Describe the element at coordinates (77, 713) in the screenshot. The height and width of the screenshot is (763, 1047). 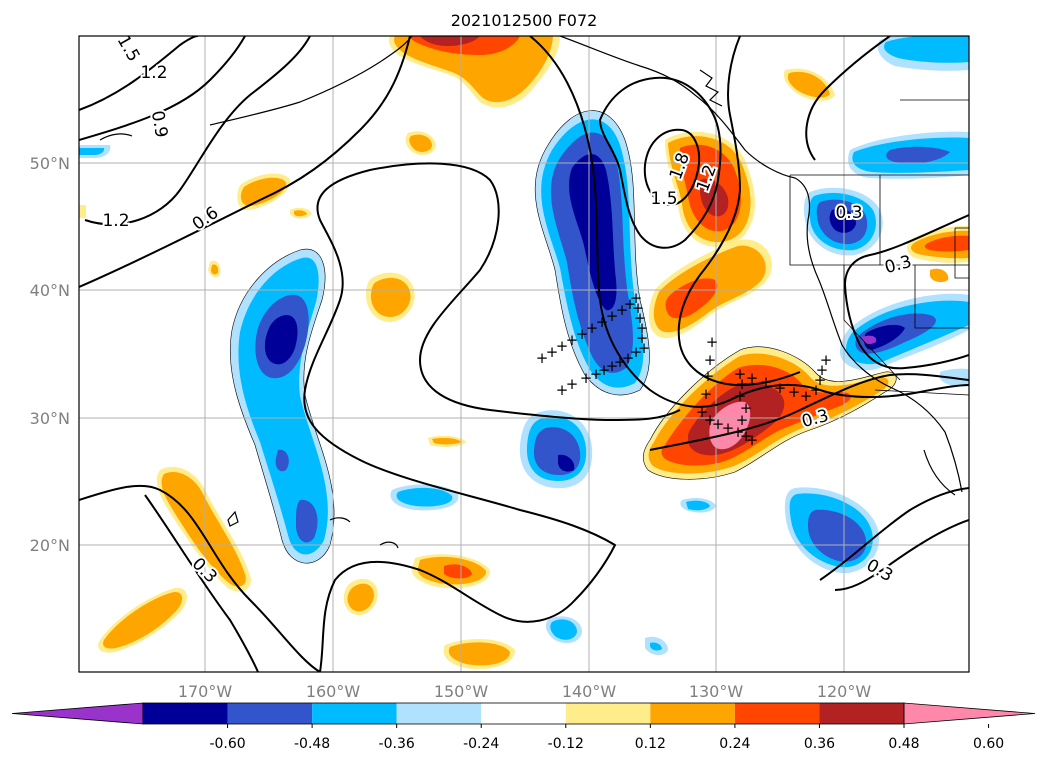
I see `colorbar-extend-low` at that location.